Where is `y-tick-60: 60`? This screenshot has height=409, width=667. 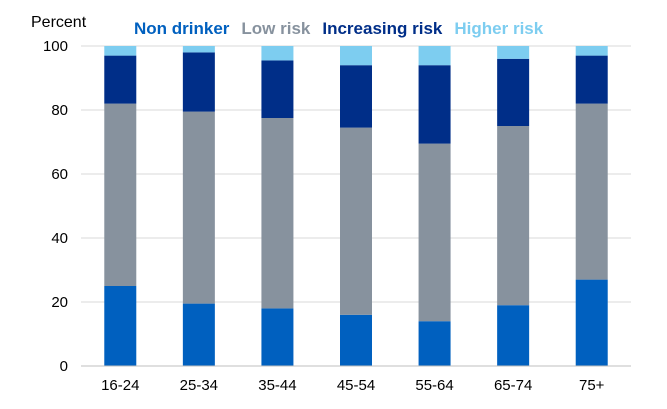
y-tick-60: 60 is located at coordinates (59, 174).